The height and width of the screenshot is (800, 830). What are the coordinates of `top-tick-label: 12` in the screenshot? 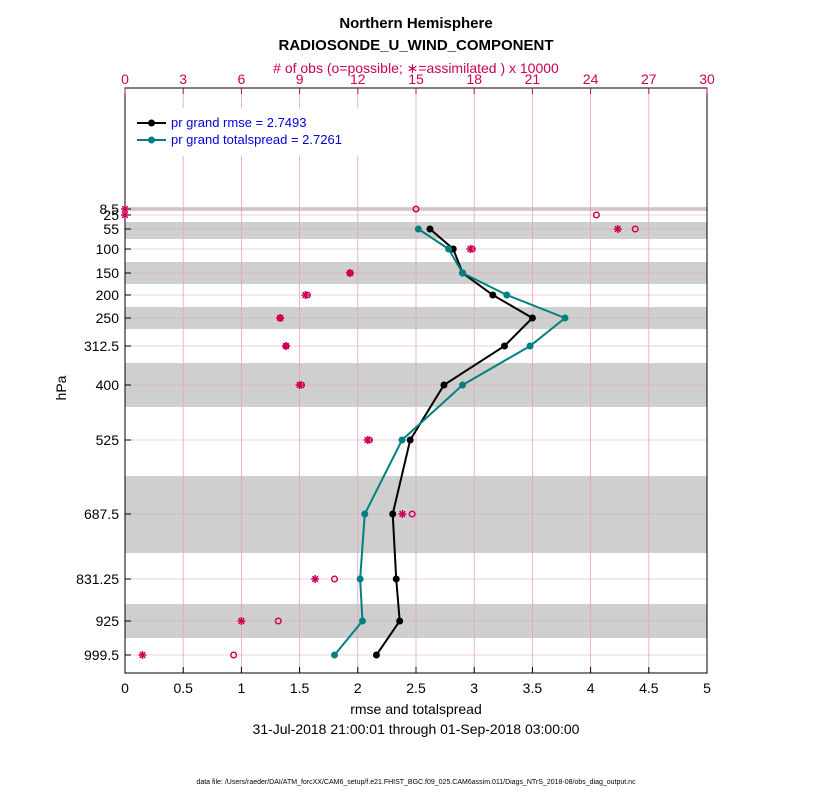 It's located at (358, 79).